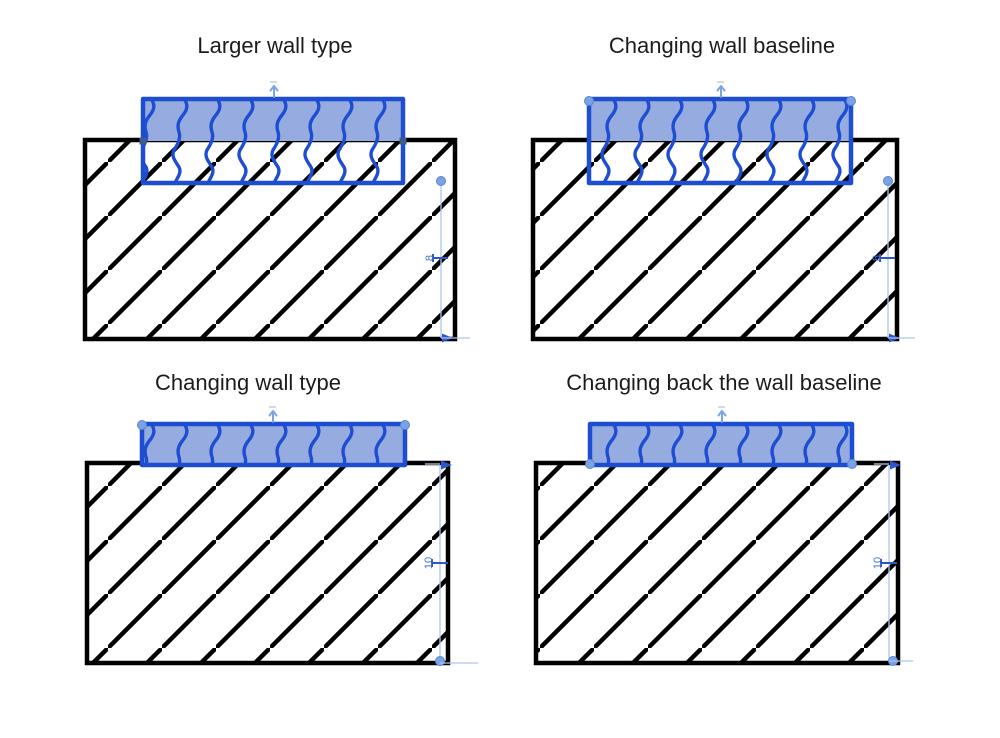 This screenshot has width=1000, height=738. What do you see at coordinates (274, 45) in the screenshot?
I see `panel-title: Larger wall type` at bounding box center [274, 45].